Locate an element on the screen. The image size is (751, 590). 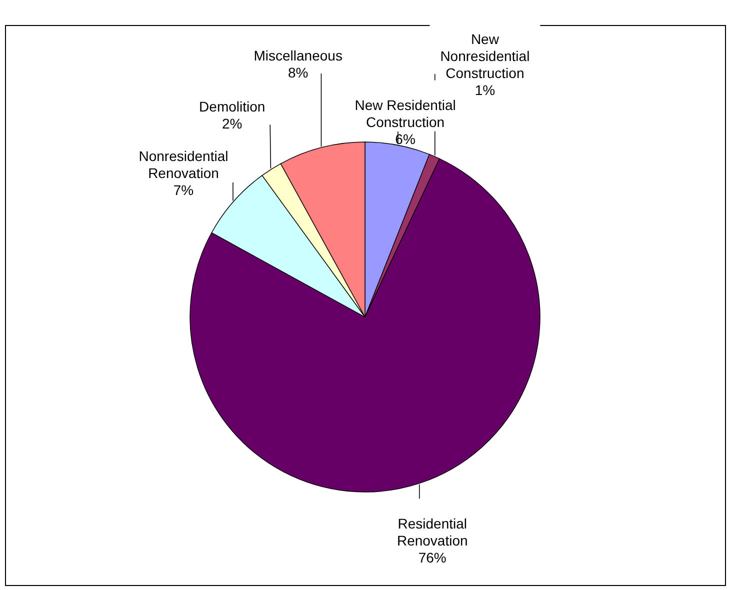
data-label: 76% is located at coordinates (432, 557).